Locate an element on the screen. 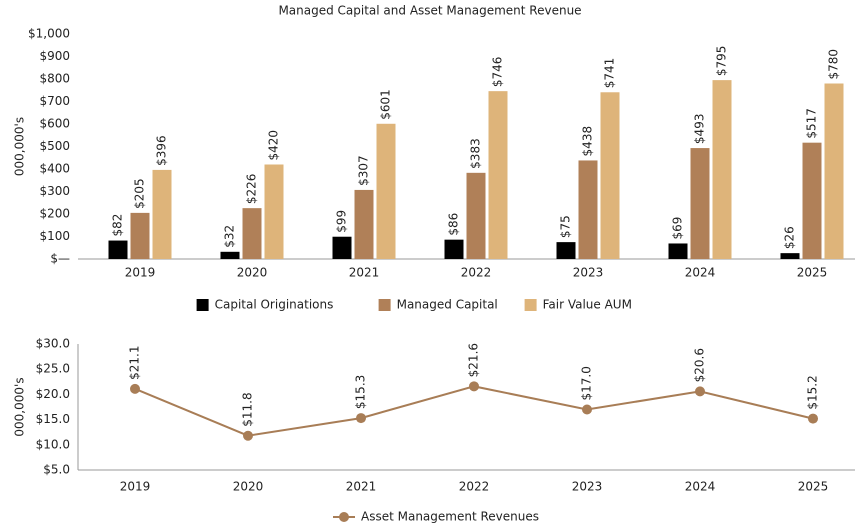 Image resolution: width=861 pixels, height=530 pixels. value-label: $780 is located at coordinates (834, 64).